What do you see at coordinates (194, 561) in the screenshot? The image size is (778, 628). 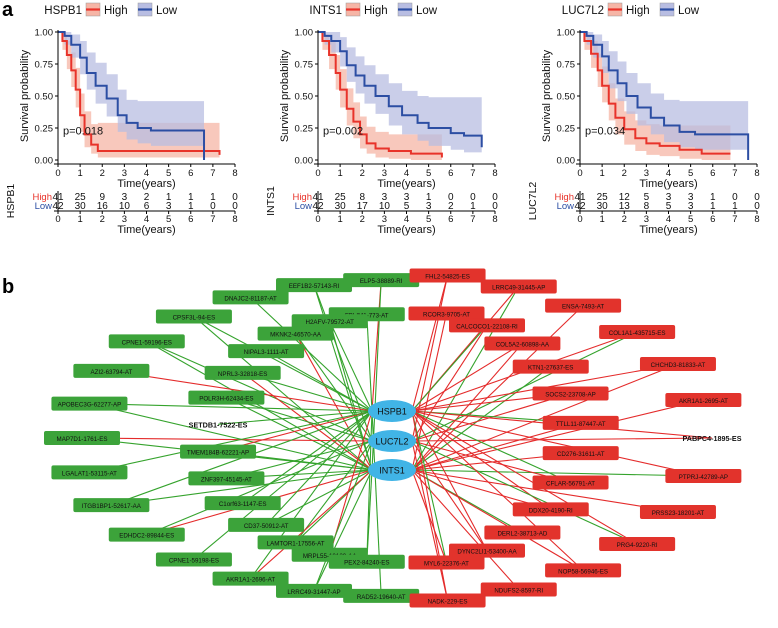 I see `node-left-label: CPNE1-59198-ES` at bounding box center [194, 561].